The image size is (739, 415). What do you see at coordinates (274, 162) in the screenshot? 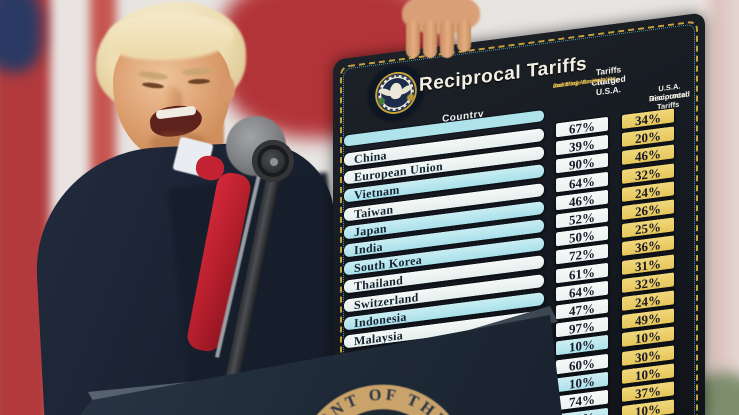
I see `microphone-screw` at bounding box center [274, 162].